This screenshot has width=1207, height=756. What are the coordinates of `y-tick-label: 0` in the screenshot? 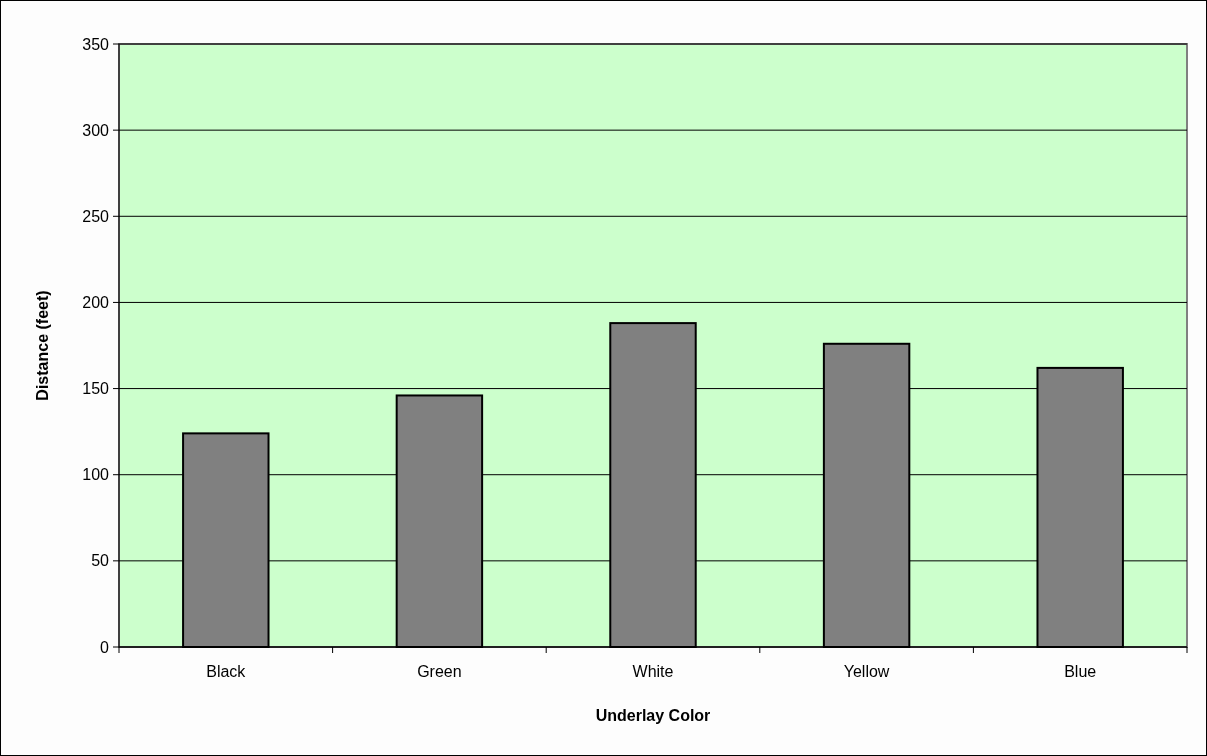 It's located at (105, 647).